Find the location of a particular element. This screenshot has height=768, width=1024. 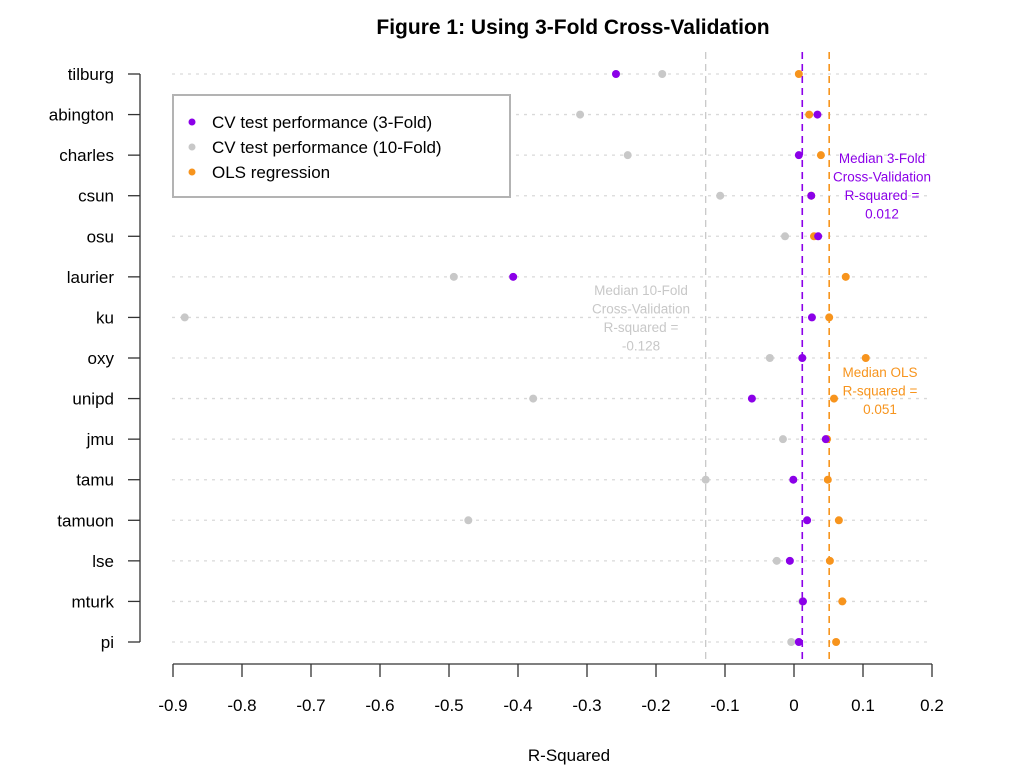

legend-marker-3fold is located at coordinates (192, 122).